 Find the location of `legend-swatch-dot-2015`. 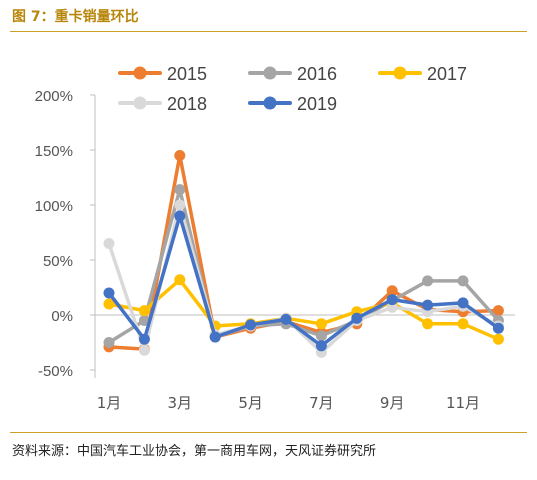

legend-swatch-dot-2015 is located at coordinates (140, 73).